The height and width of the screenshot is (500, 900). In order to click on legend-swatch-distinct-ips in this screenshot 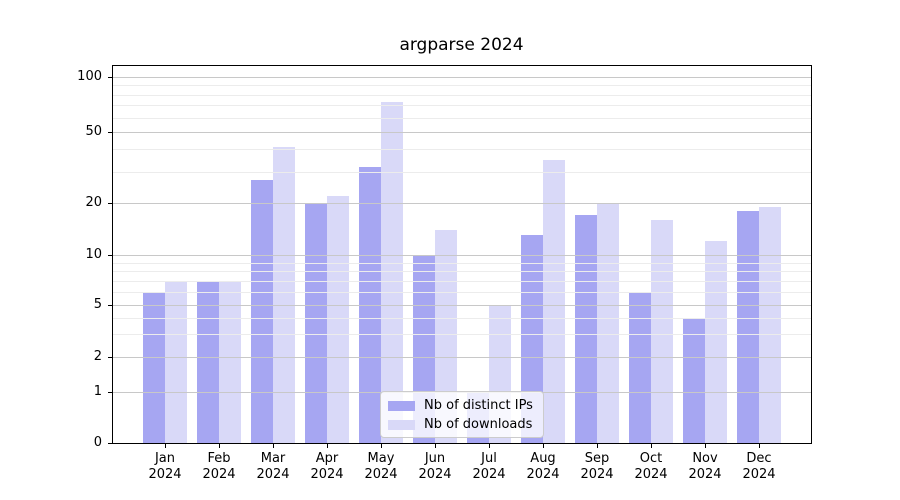, I will do `click(401, 405)`.